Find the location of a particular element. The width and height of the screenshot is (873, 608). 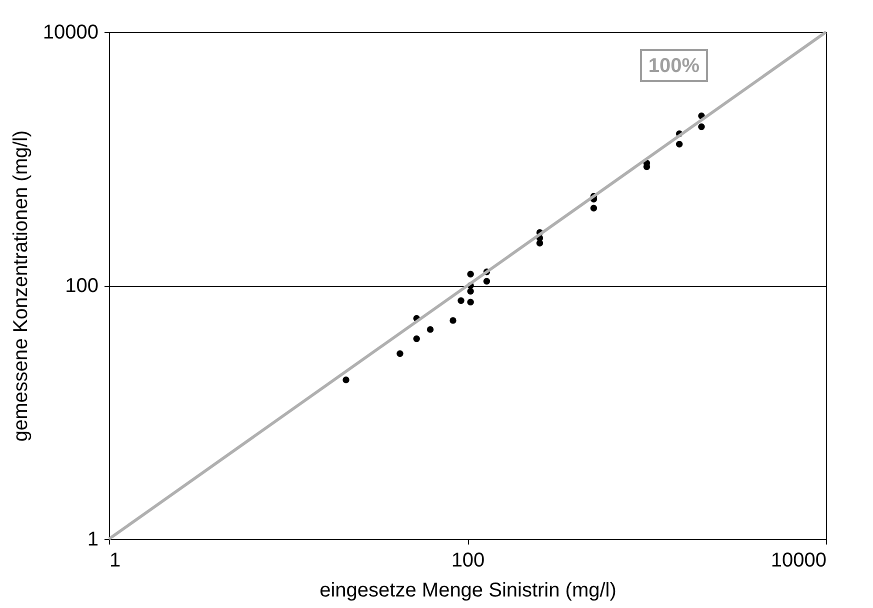

x-axis-title: eingesetze Menge Sinistrin (mg/l) is located at coordinates (468, 591).